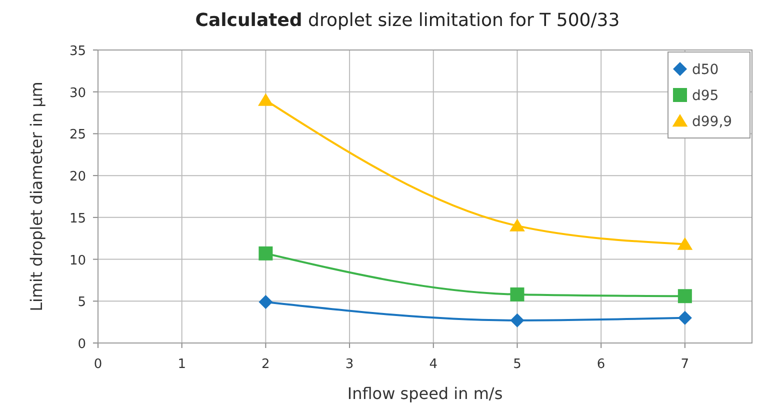 The height and width of the screenshot is (409, 757). Describe the element at coordinates (705, 70) in the screenshot. I see `legend-label: d50` at that location.